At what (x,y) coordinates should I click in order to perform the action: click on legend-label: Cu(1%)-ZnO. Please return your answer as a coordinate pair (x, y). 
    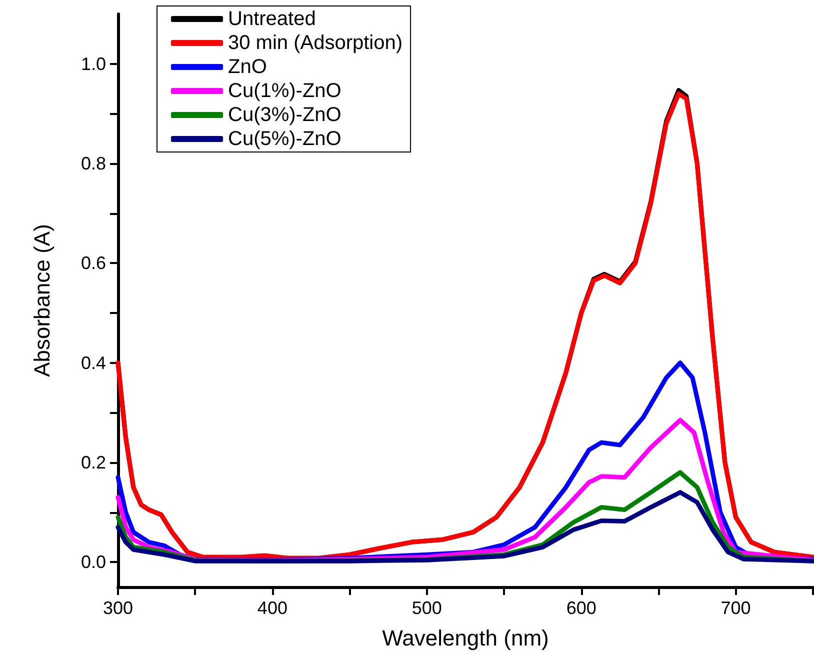
    Looking at the image, I should click on (285, 91).